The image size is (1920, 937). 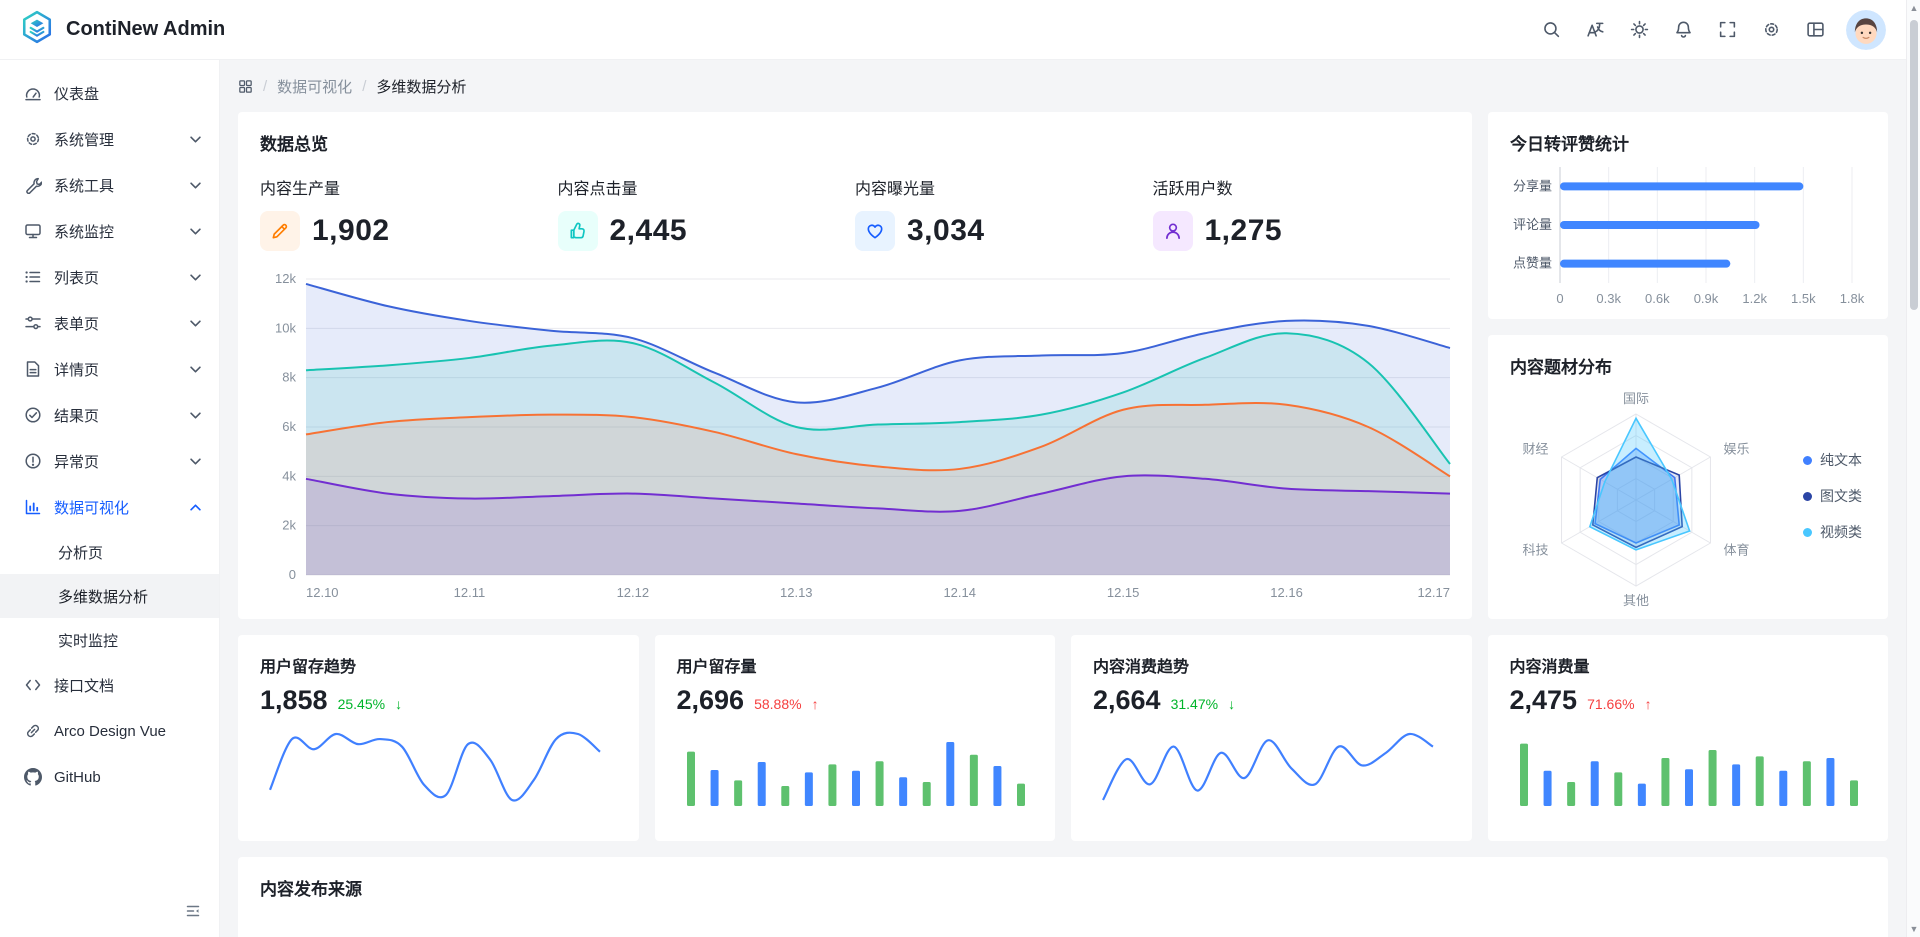 I want to click on scroll-up-icon: ▲, so click(x=1914, y=8).